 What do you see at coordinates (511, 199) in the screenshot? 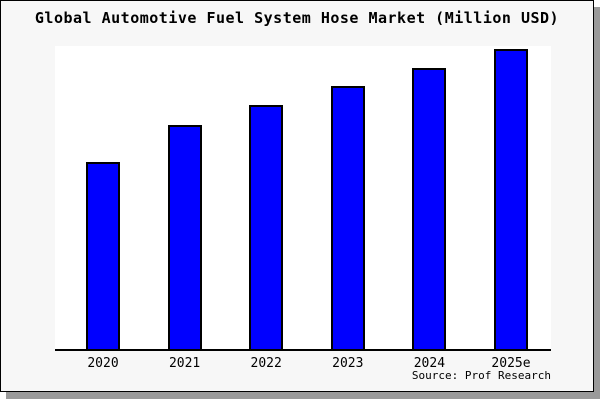
I see `bar-2025e` at bounding box center [511, 199].